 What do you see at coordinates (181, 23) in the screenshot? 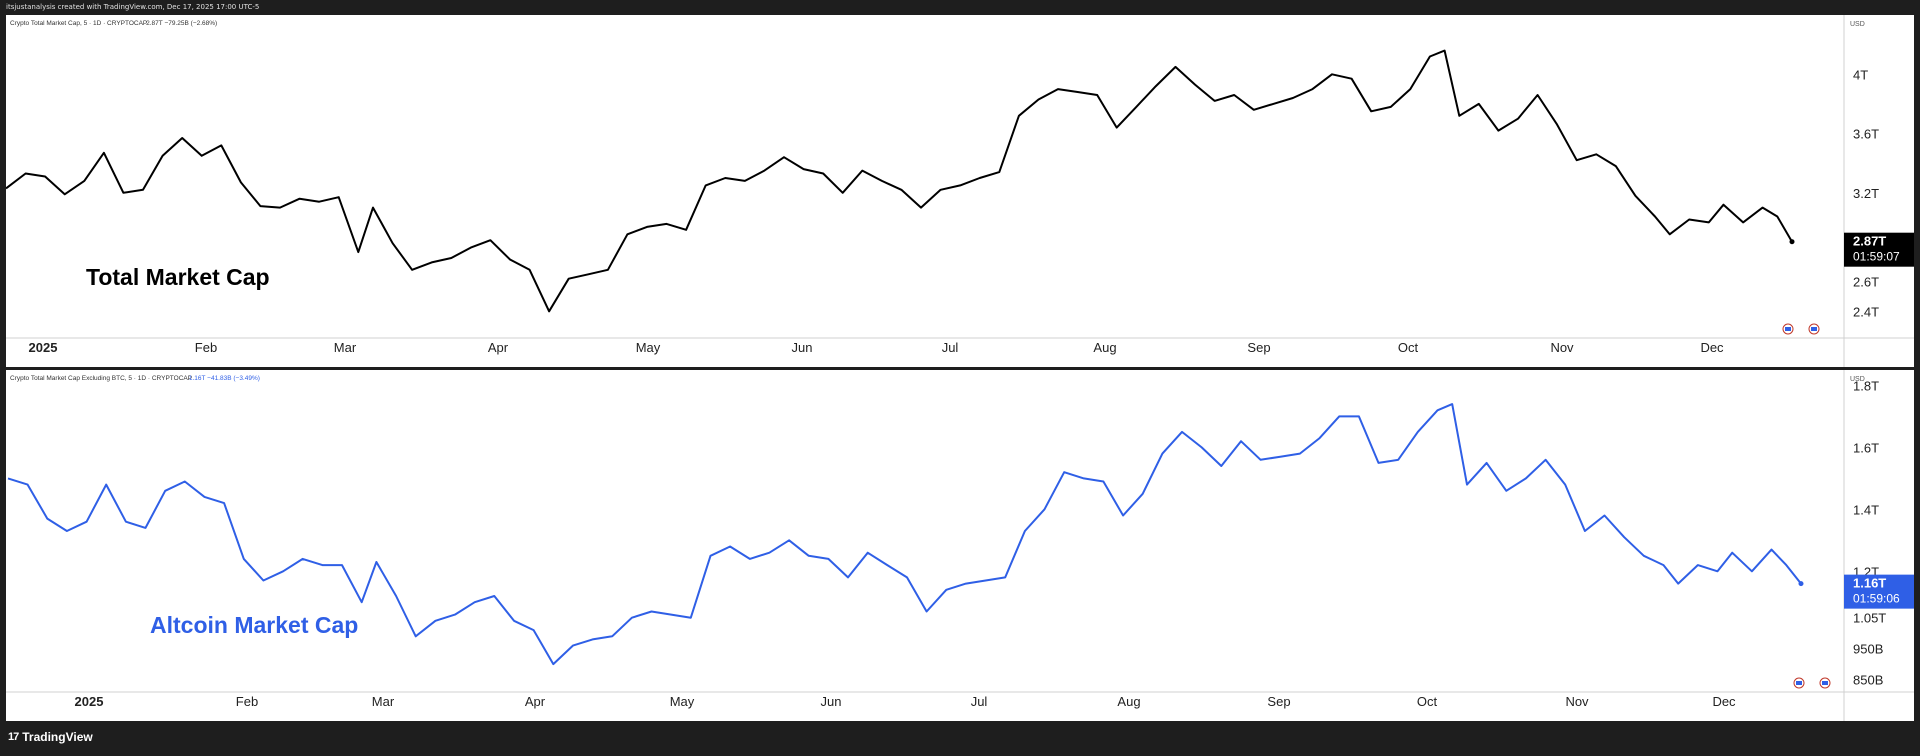
I see `legend-value: 2.87T −79.25B (−2.68%)` at bounding box center [181, 23].